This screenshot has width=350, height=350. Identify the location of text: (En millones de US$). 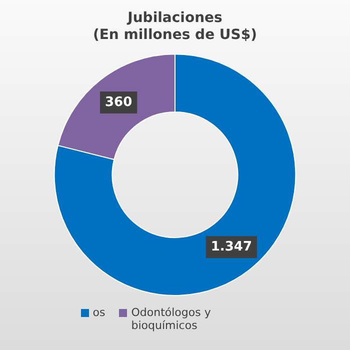
(175, 34).